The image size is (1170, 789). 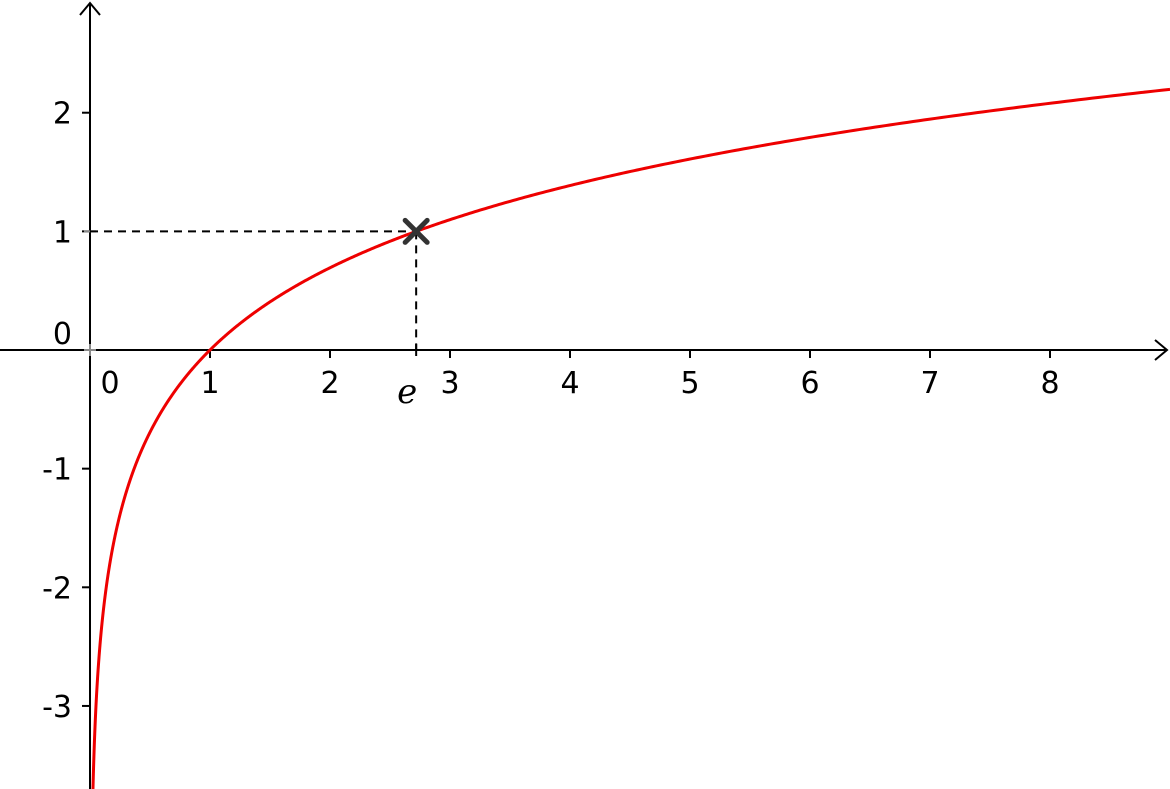 What do you see at coordinates (569, 383) in the screenshot?
I see `x-tick-label: 4` at bounding box center [569, 383].